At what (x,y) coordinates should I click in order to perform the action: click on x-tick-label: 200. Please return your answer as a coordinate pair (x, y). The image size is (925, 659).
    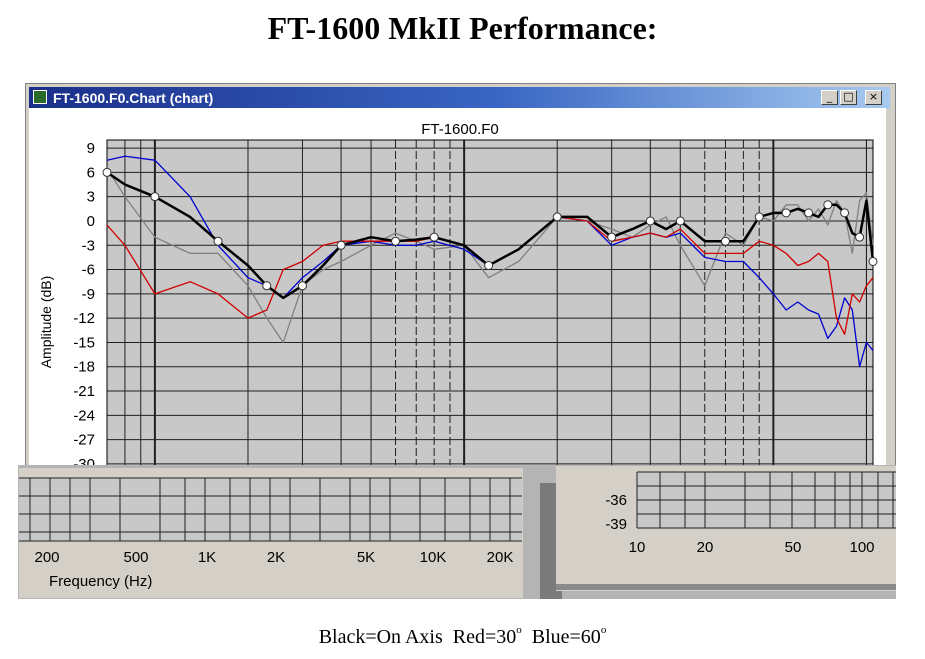
    Looking at the image, I should click on (46, 557).